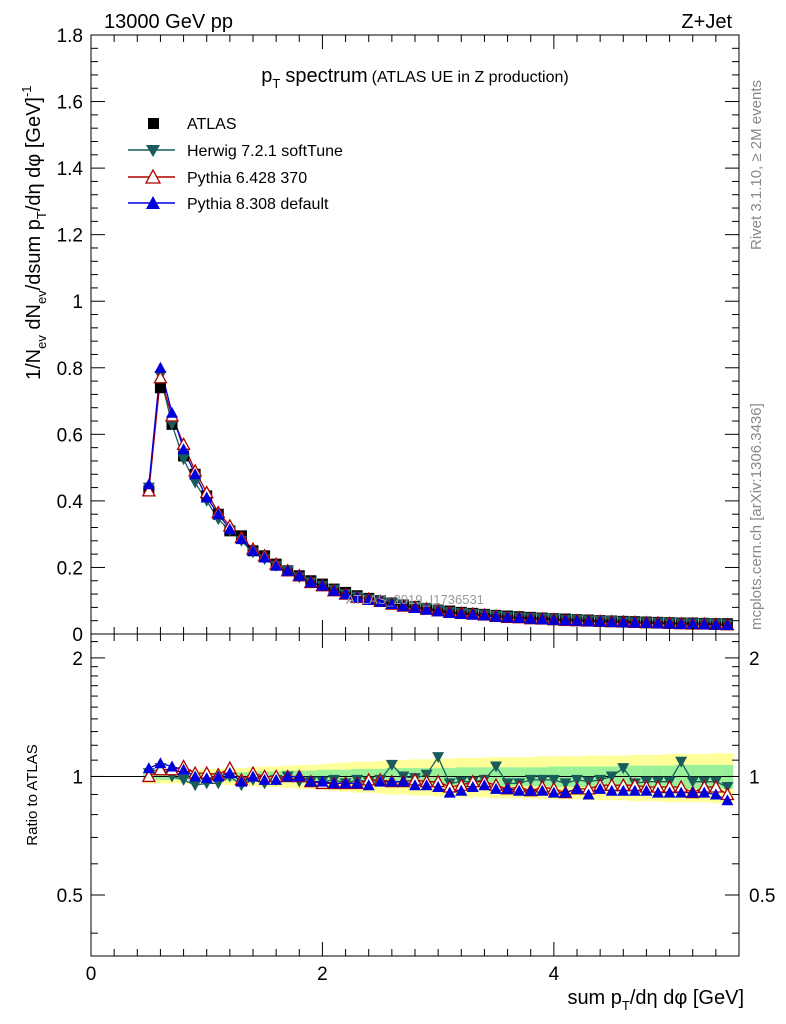 The width and height of the screenshot is (786, 1024). I want to click on ratio-ytick-label-right: 0.5, so click(762, 896).